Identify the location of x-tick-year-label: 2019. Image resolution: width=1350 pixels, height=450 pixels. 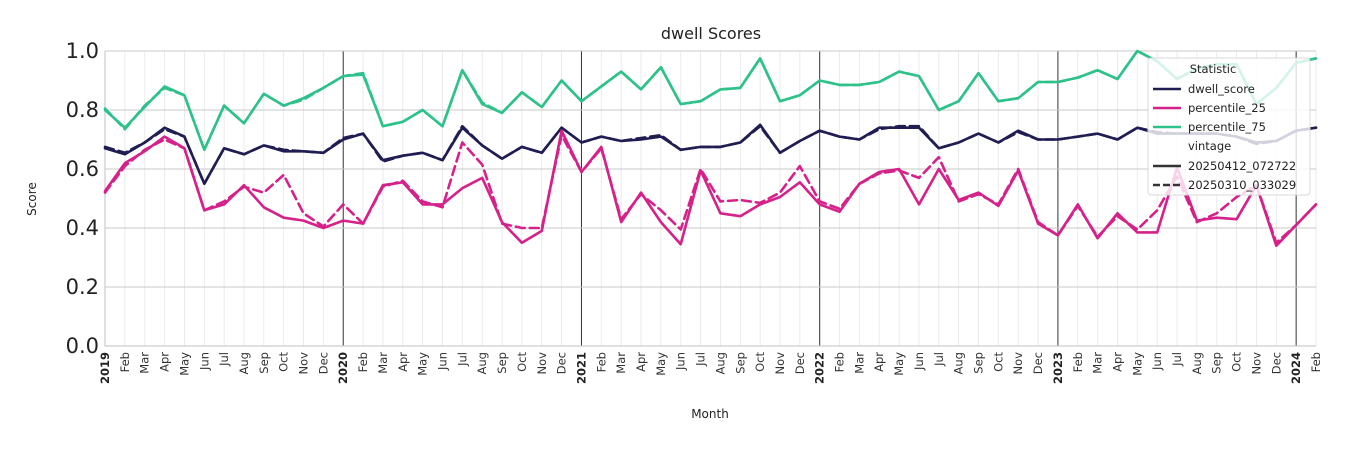
(105, 368).